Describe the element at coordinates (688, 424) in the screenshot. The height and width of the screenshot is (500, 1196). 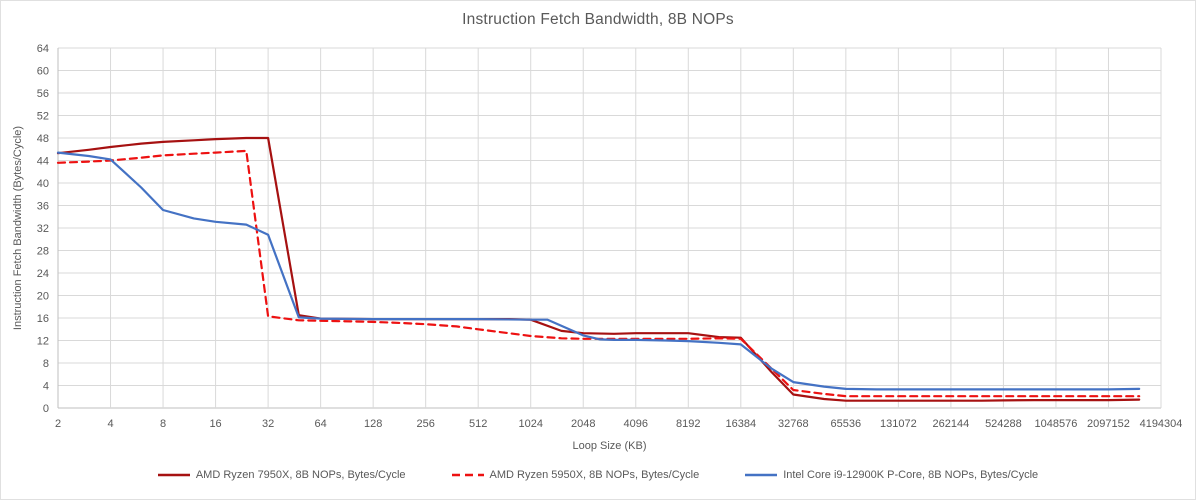
I see `x-tick-label: 8192` at that location.